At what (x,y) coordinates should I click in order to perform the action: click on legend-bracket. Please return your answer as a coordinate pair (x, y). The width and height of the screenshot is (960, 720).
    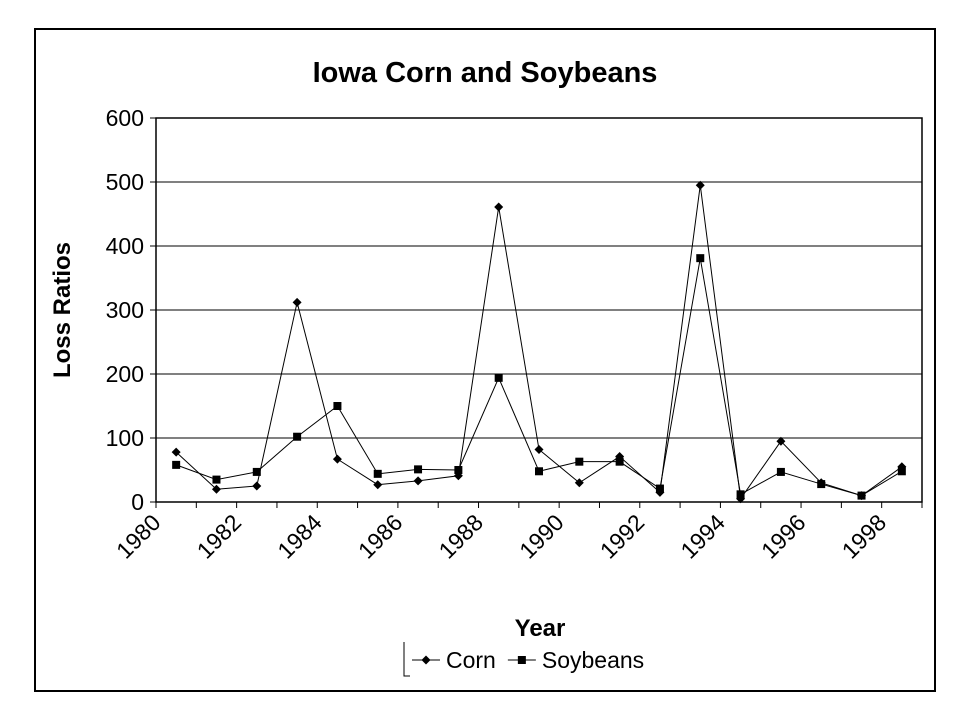
    Looking at the image, I should click on (406, 659).